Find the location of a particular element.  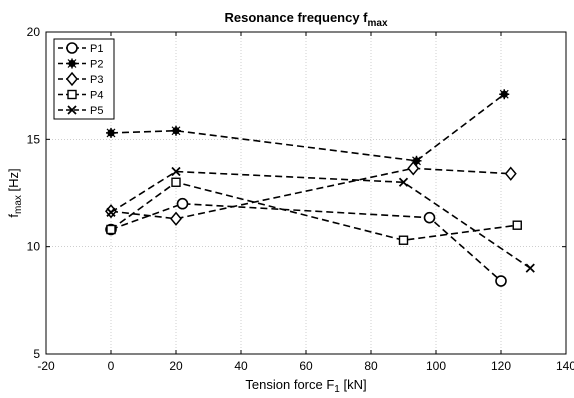

y-tick-label: 20 is located at coordinates (34, 32).